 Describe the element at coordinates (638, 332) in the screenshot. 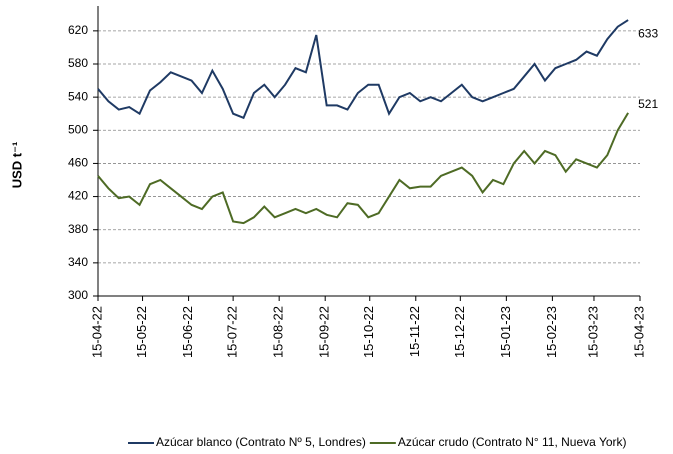

I see `x-tick-label: 15-04-23` at that location.